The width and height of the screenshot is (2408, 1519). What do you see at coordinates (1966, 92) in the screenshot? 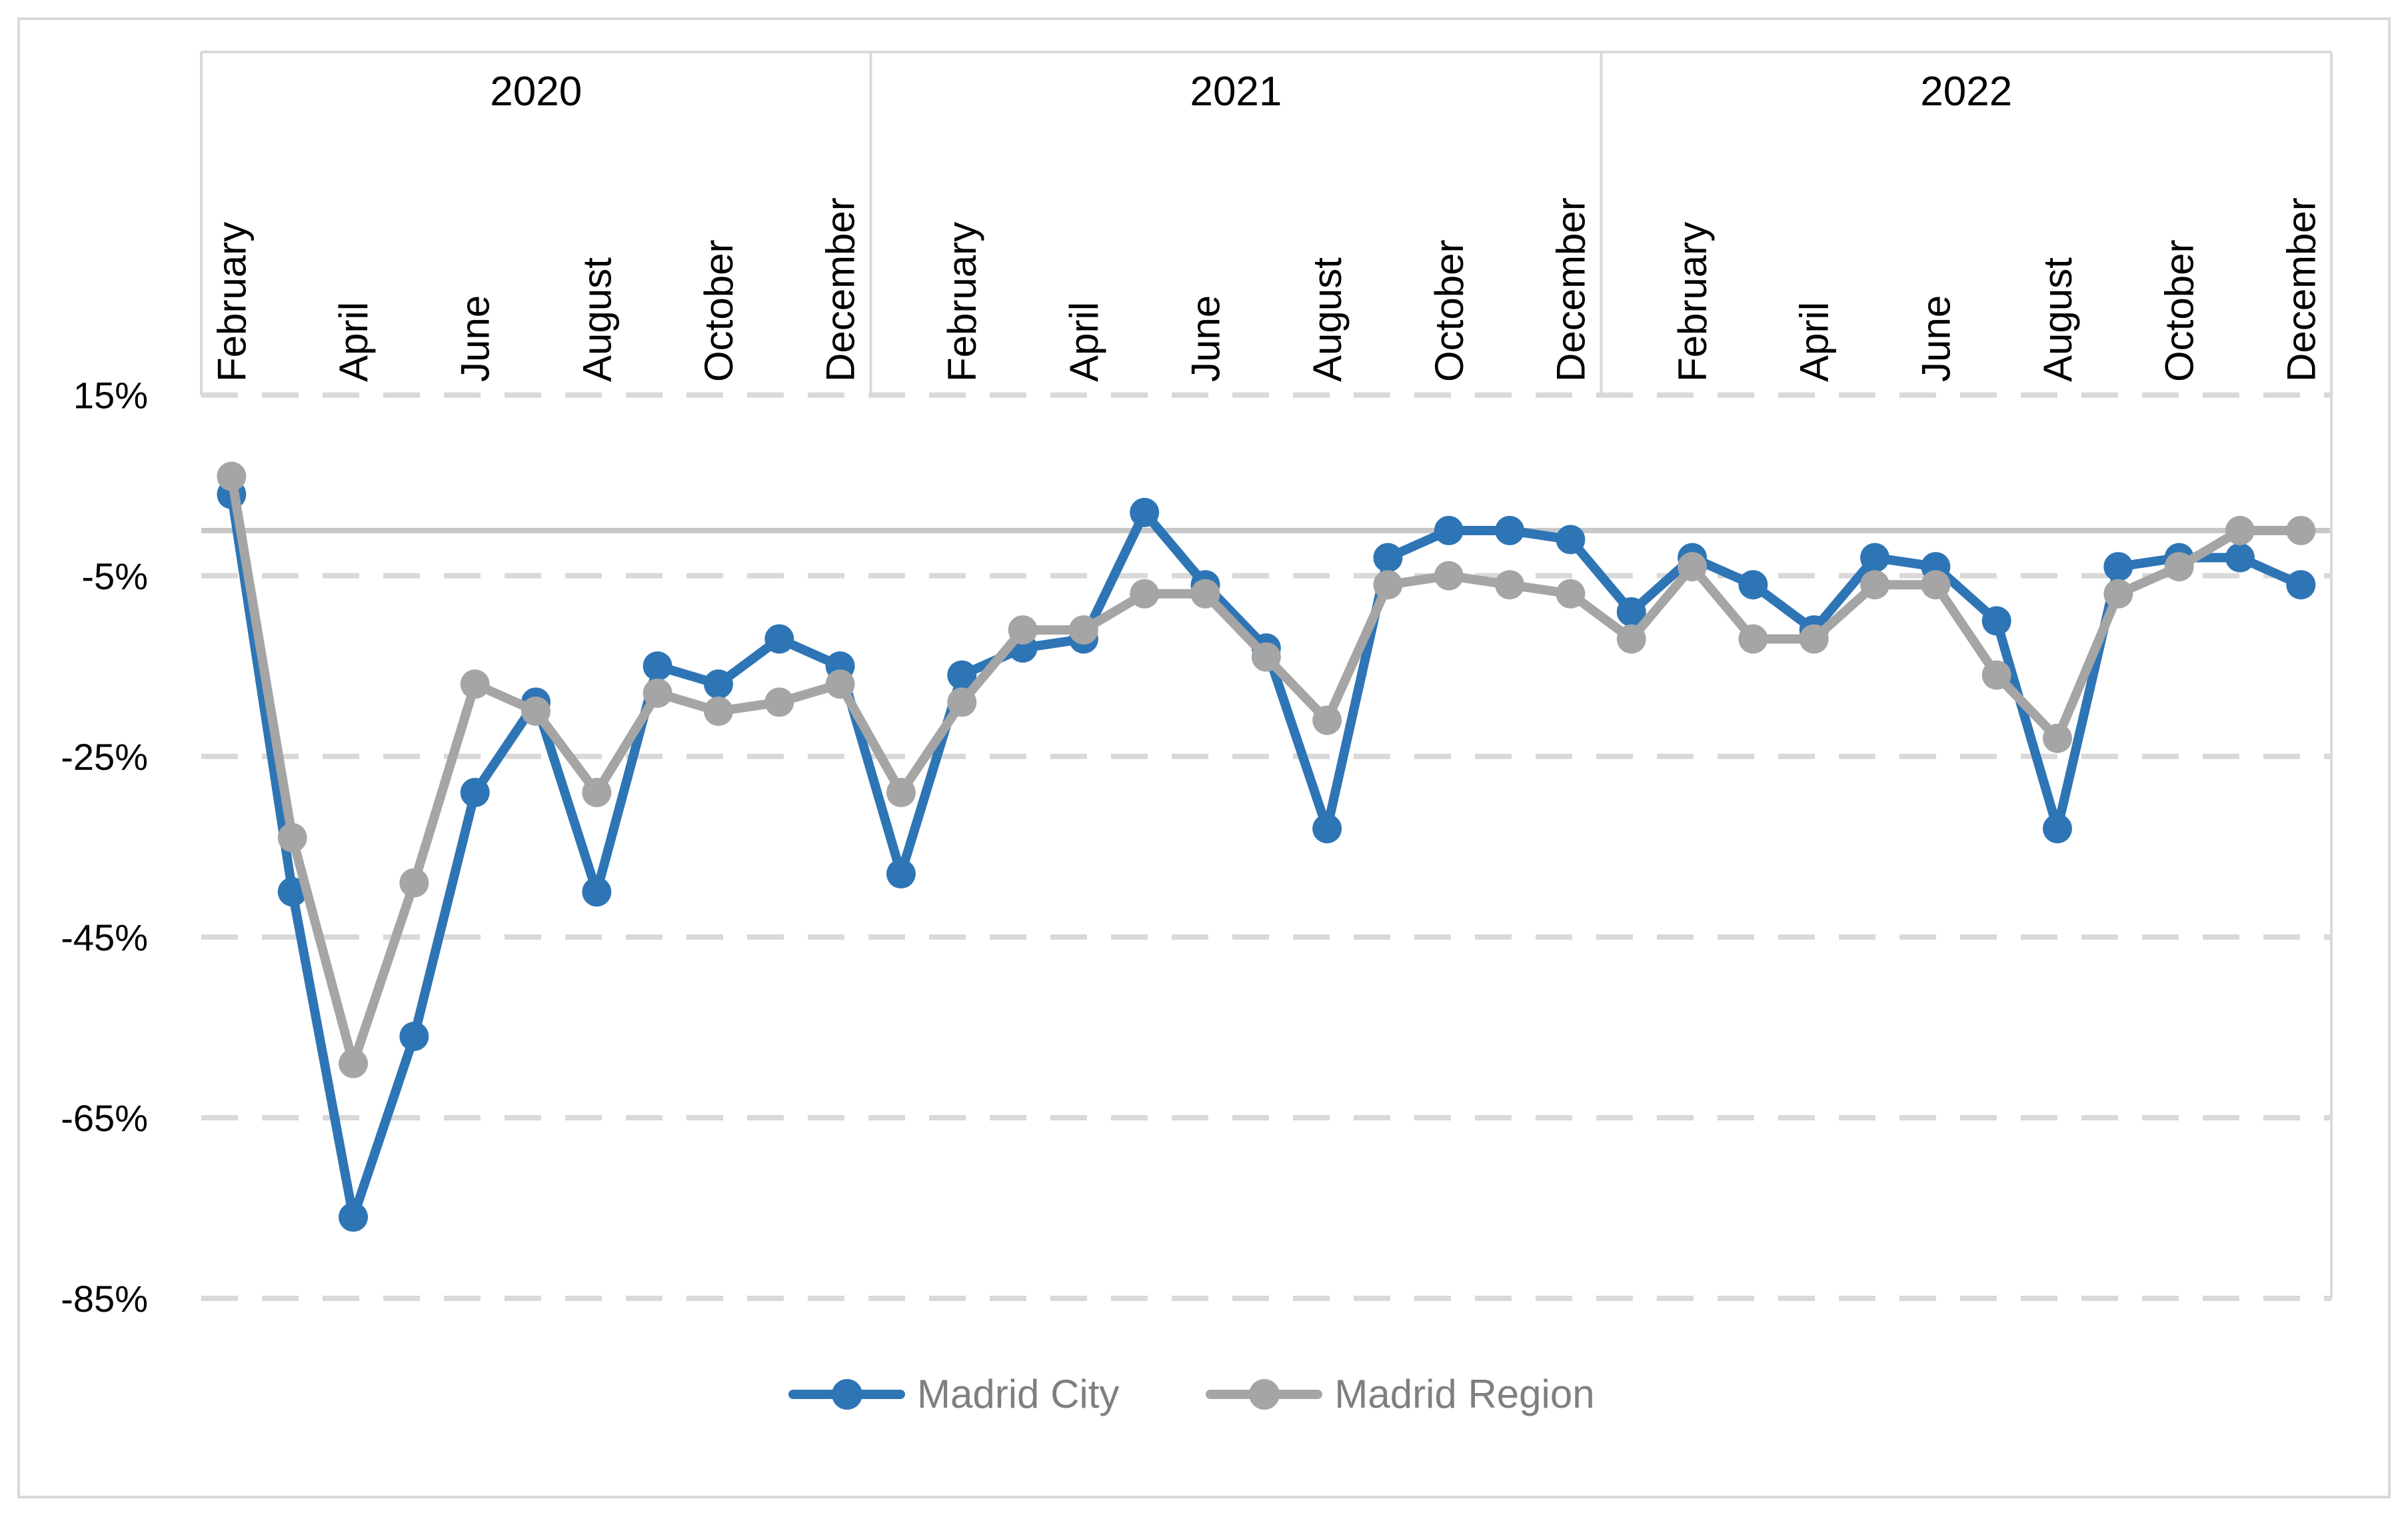
I see `year-label: 2022` at bounding box center [1966, 92].